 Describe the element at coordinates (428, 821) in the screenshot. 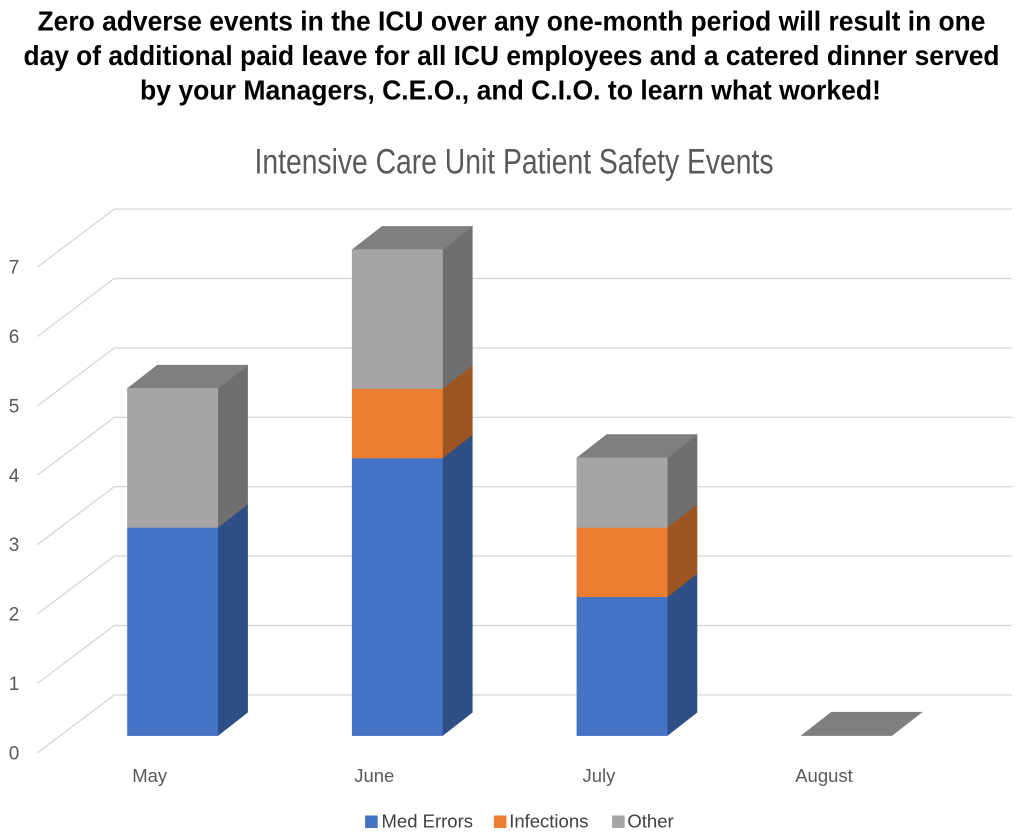

I see `svg-text: Med Errors` at that location.